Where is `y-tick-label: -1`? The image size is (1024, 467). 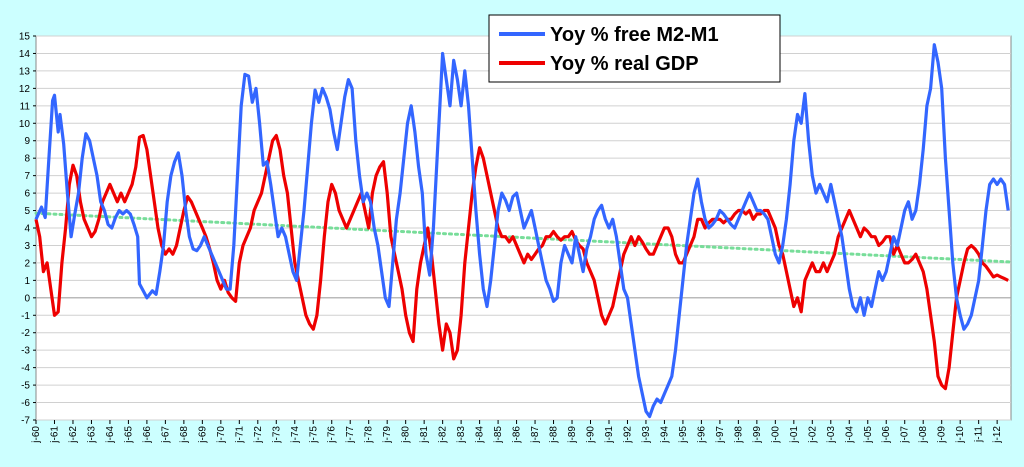
y-tick-label: -1 is located at coordinates (25, 316).